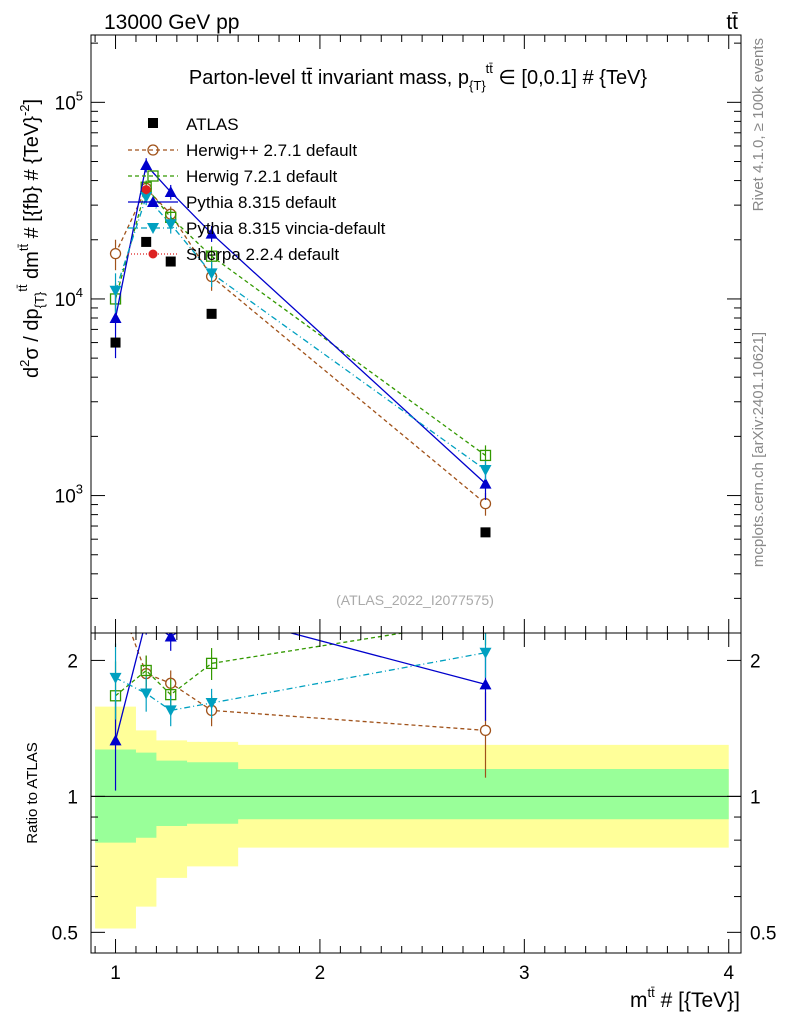 This screenshot has width=786, height=1024. What do you see at coordinates (32, 102) in the screenshot?
I see `ylabel-close: ]` at bounding box center [32, 102].